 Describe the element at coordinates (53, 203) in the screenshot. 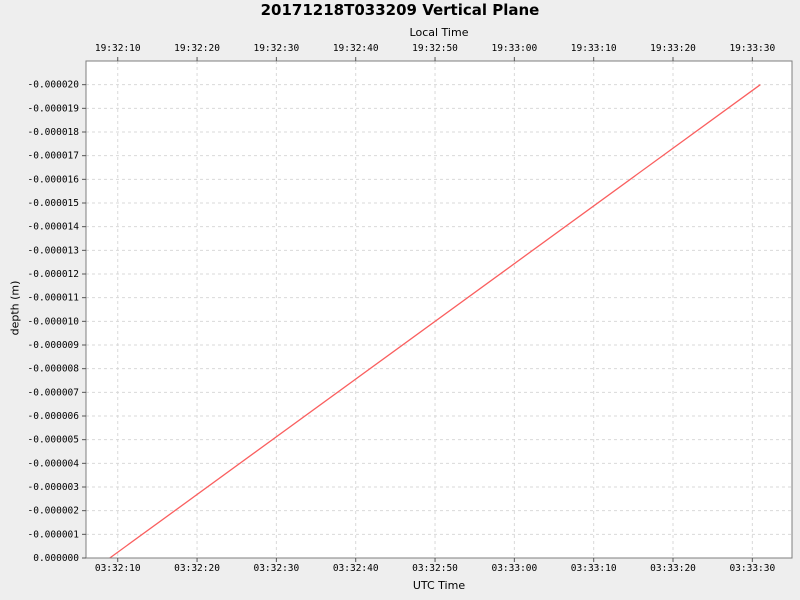

I see `y-tick-label: -0.000015` at that location.